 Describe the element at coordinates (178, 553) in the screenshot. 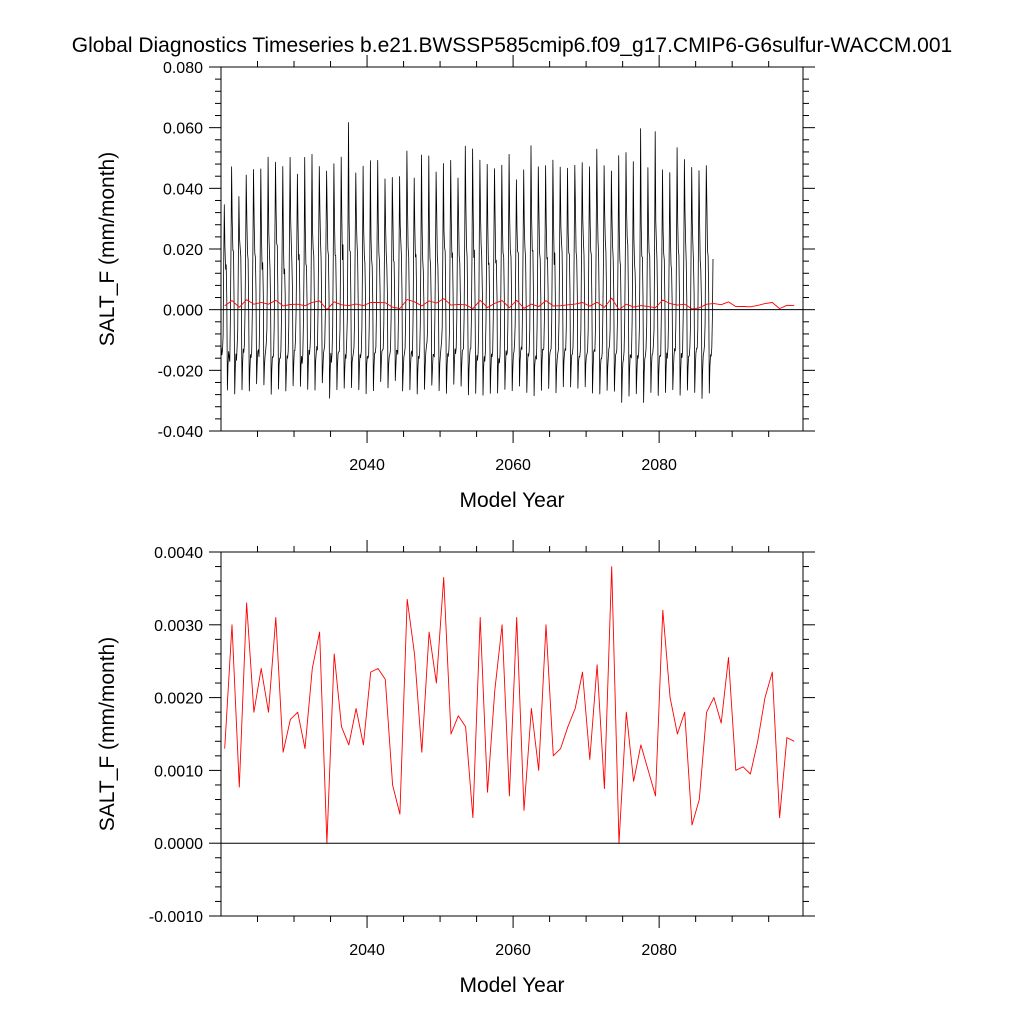

I see `y-tick-label: 0.0040` at that location.